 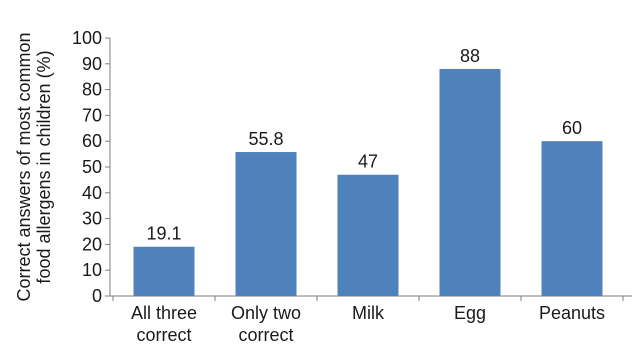 What do you see at coordinates (368, 162) in the screenshot?
I see `data-label-3: 47` at bounding box center [368, 162].